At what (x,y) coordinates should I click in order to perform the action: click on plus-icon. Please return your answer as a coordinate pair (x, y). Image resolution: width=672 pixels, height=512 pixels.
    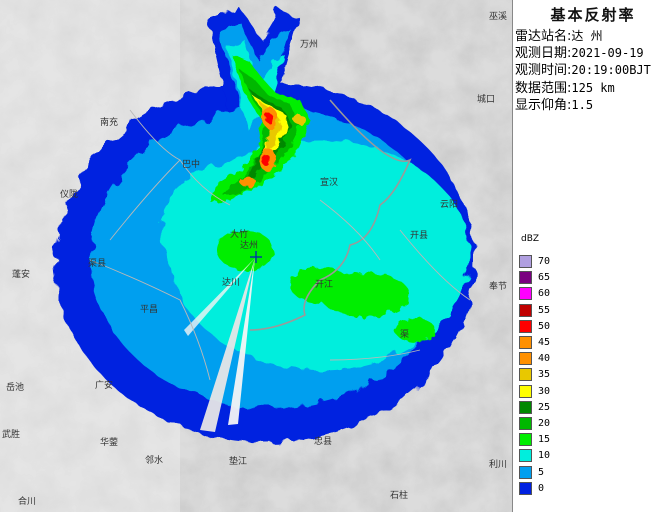
    Looking at the image, I should click on (256, 257).